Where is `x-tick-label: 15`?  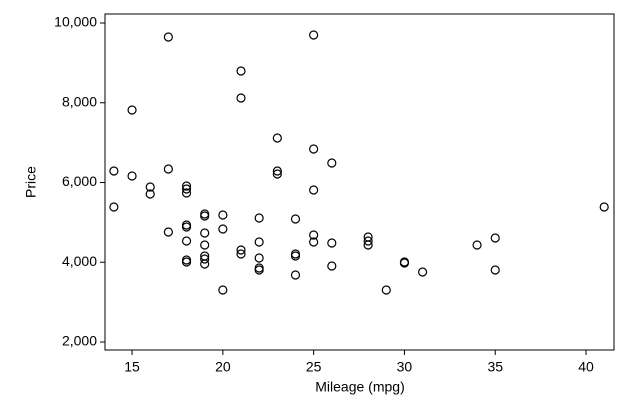 x-tick-label: 15 is located at coordinates (132, 367).